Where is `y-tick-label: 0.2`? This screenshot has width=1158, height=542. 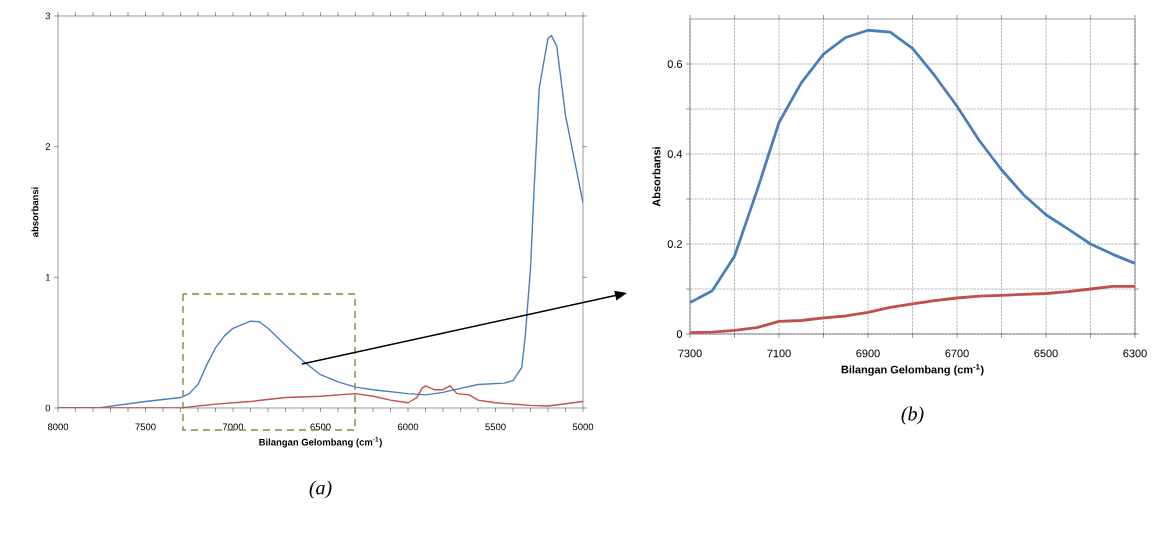 y-tick-label: 0.2 is located at coordinates (674, 244).